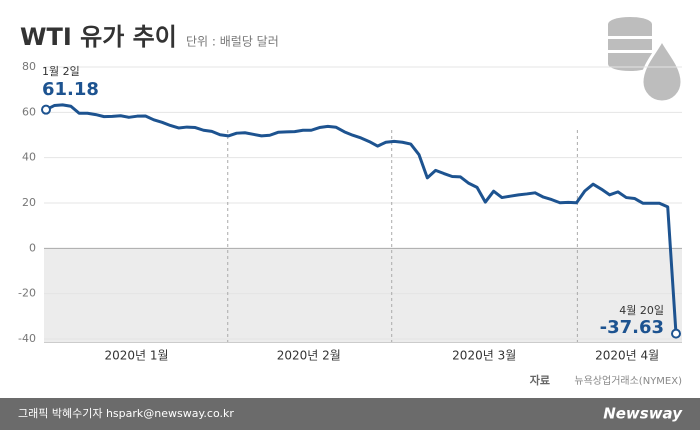 The width and height of the screenshot is (700, 430). Describe the element at coordinates (540, 380) in the screenshot. I see `source-title: 자료` at that location.